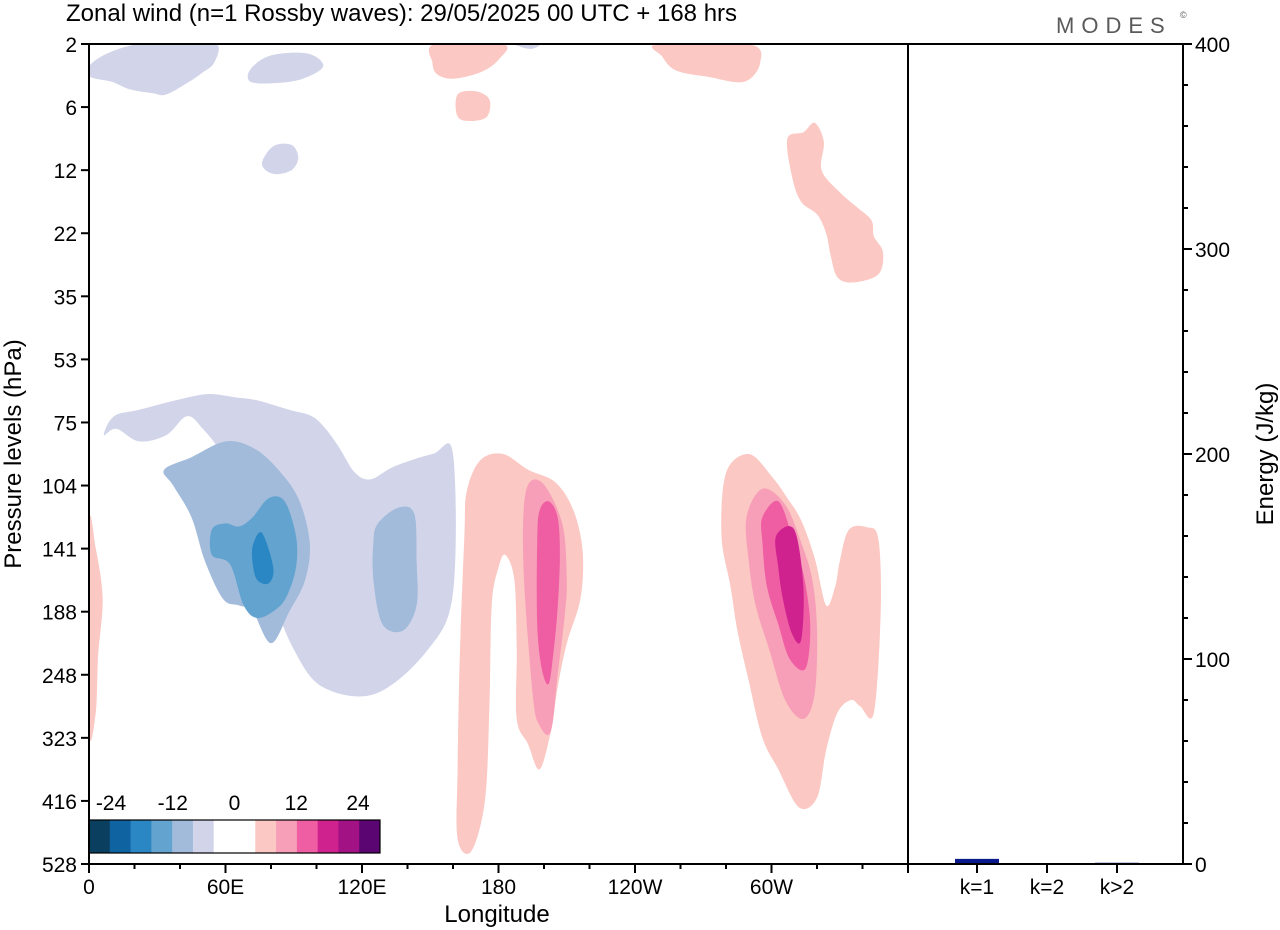 This screenshot has width=1280, height=930. I want to click on energy-category-label: k=1, so click(977, 887).